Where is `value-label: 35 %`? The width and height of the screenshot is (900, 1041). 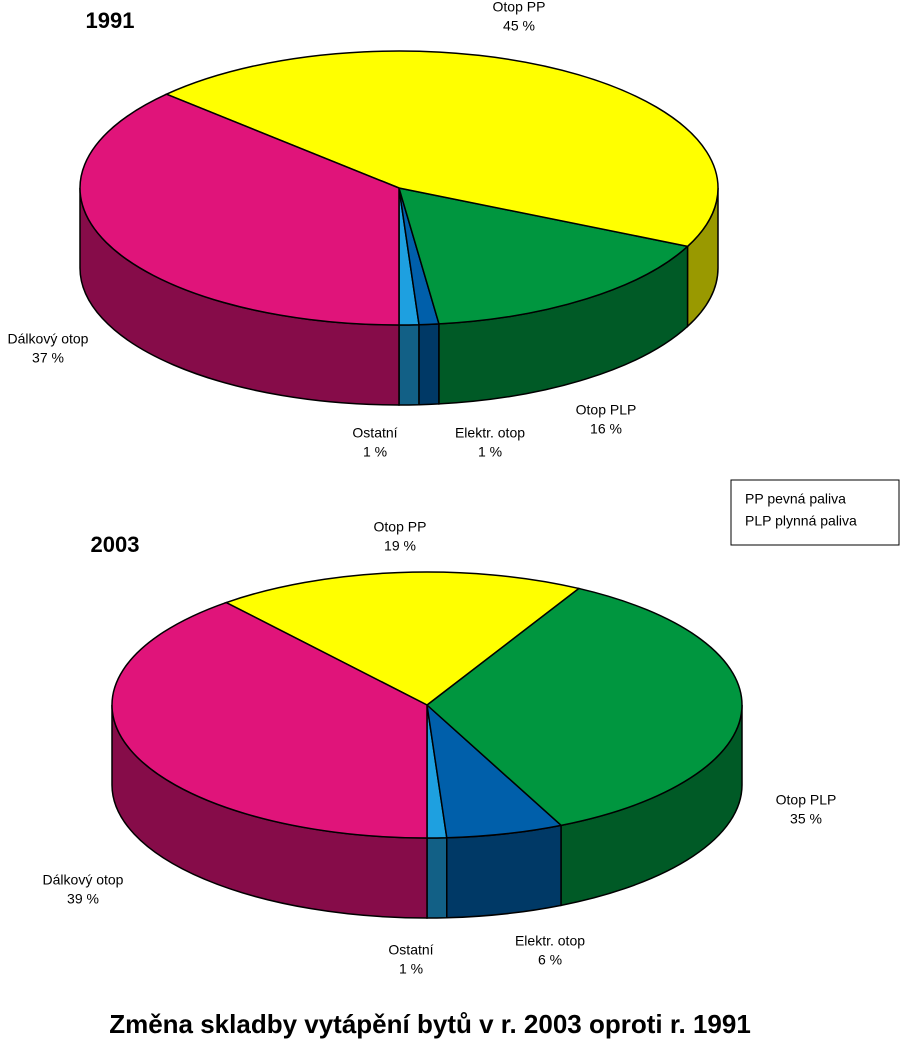
value-label: 35 % is located at coordinates (806, 819).